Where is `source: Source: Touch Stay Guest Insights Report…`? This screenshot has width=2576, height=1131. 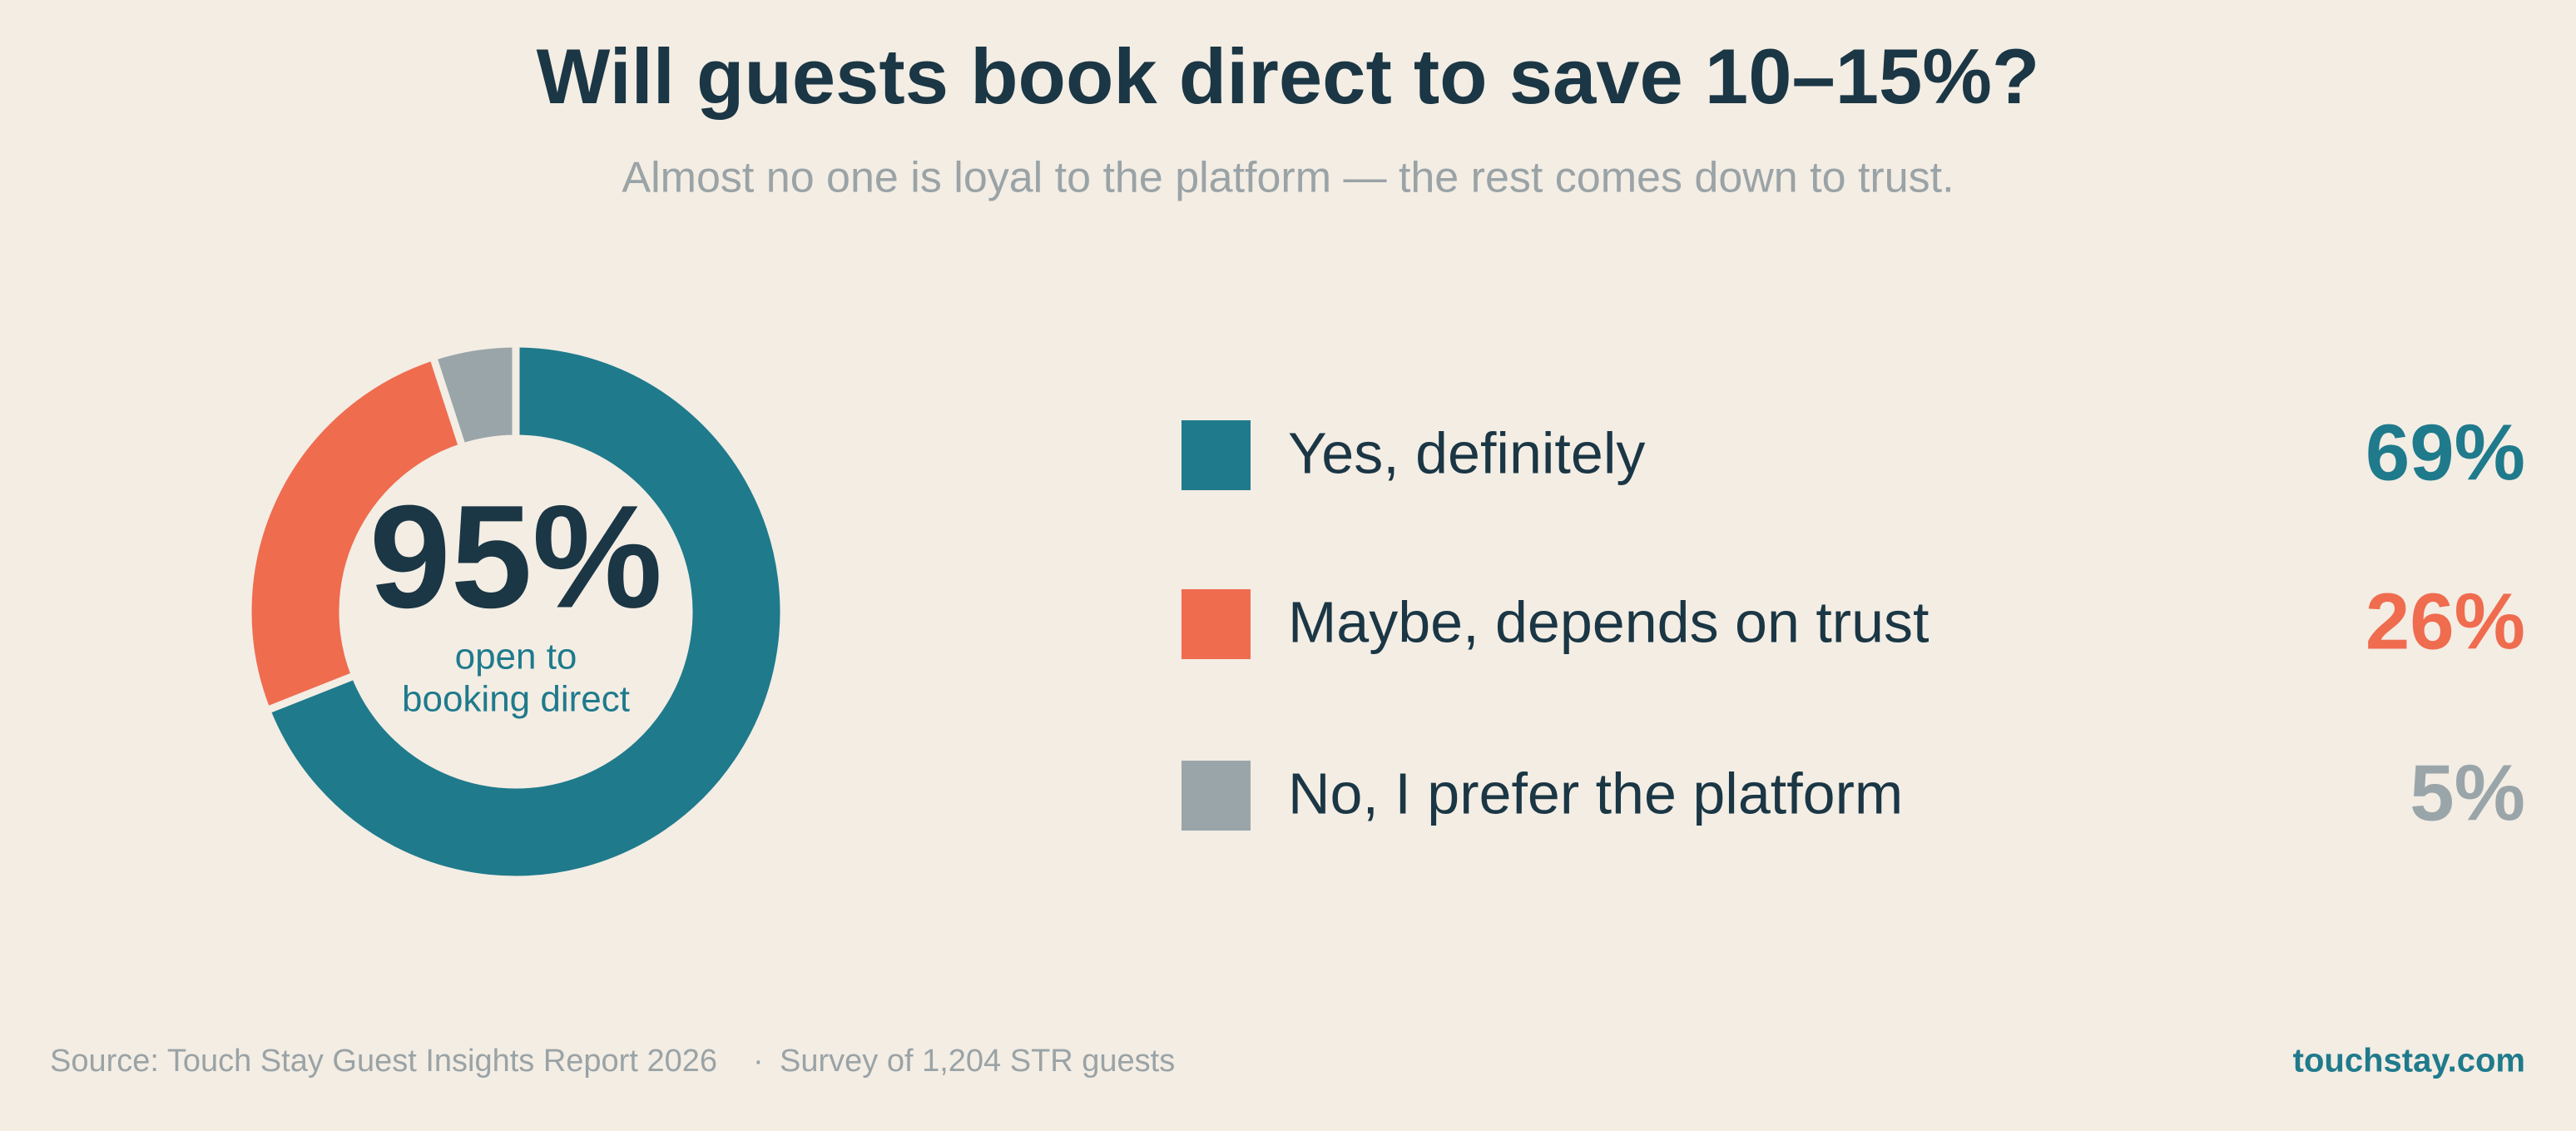
source: Source: Touch Stay Guest Insights Report… is located at coordinates (384, 1061).